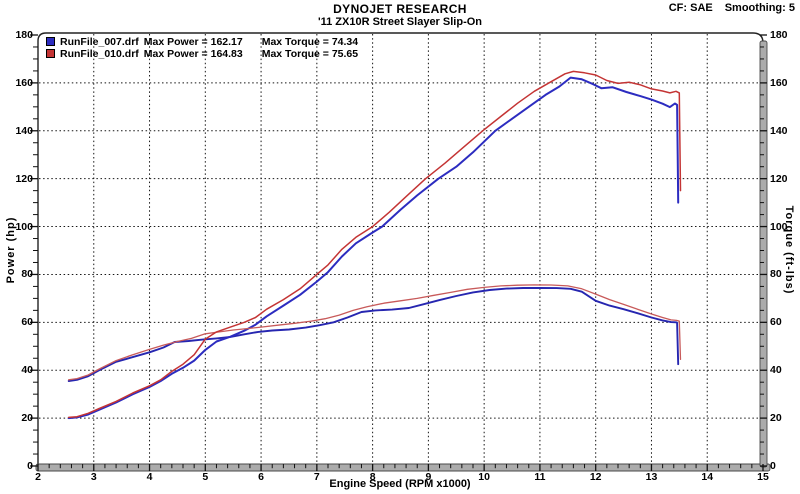 This screenshot has height=494, width=800. Describe the element at coordinates (149, 477) in the screenshot. I see `x-tick-4: 4` at that location.